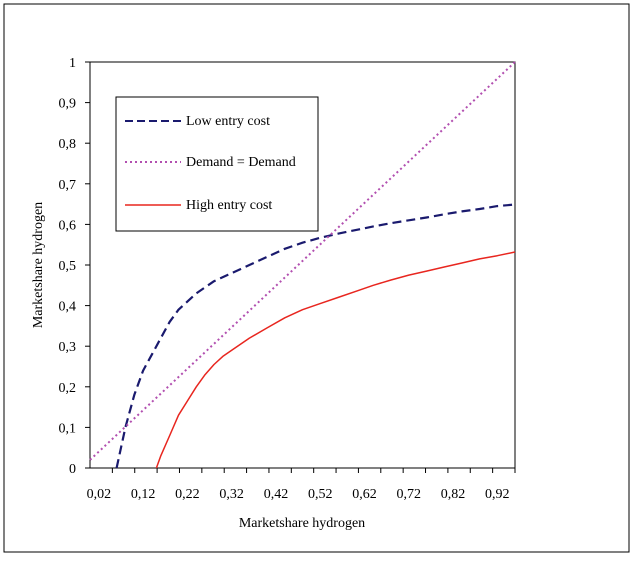  I want to click on x-tick-label: 0,12, so click(143, 494).